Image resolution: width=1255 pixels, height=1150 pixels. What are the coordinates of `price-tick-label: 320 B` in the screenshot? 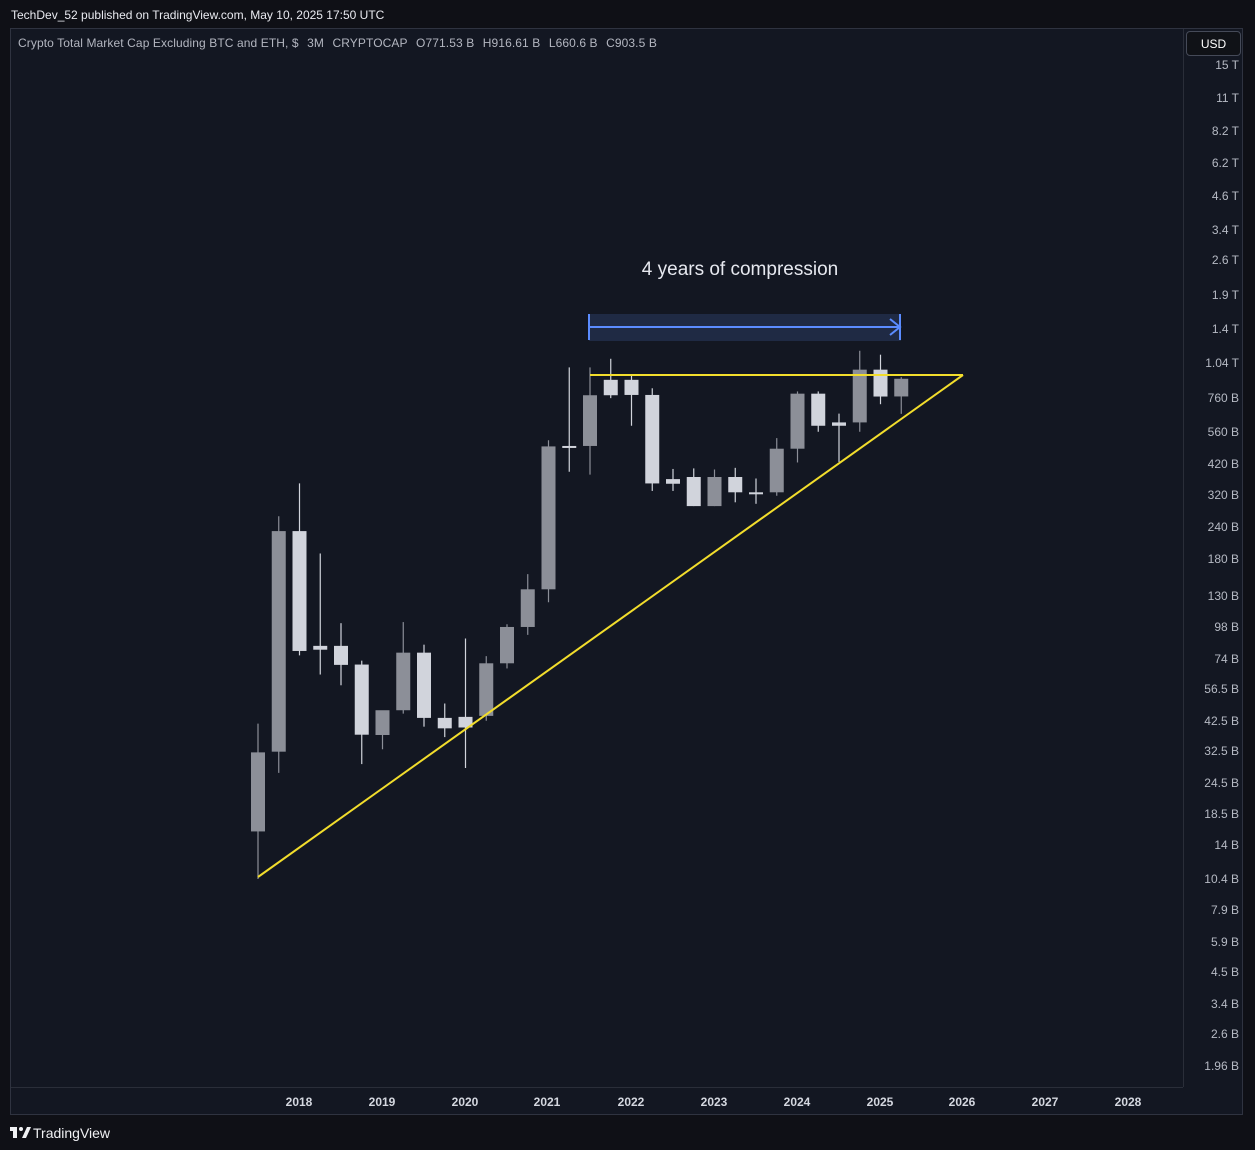 It's located at (1223, 495).